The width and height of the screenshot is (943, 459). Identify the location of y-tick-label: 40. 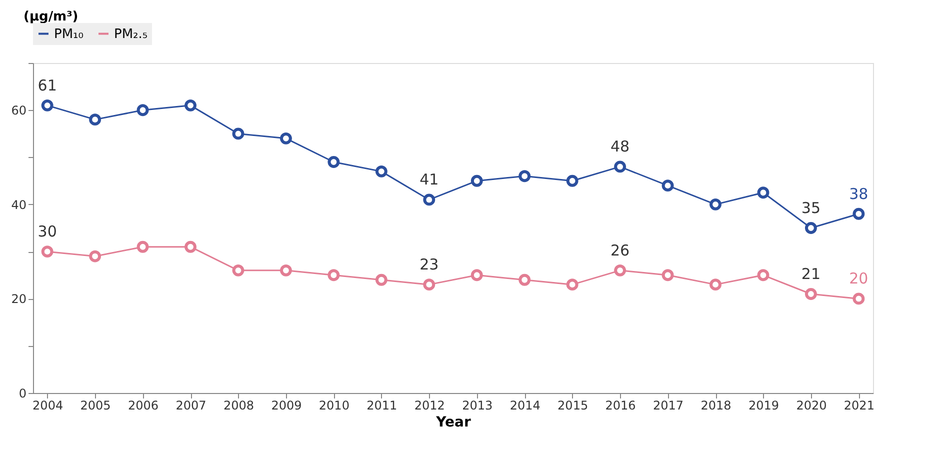
(18, 205).